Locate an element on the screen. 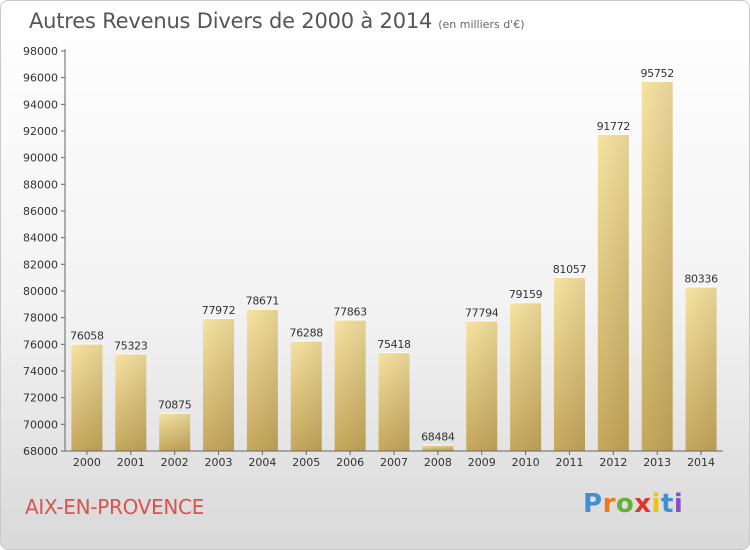  bar-value-label: 91772 is located at coordinates (614, 126).